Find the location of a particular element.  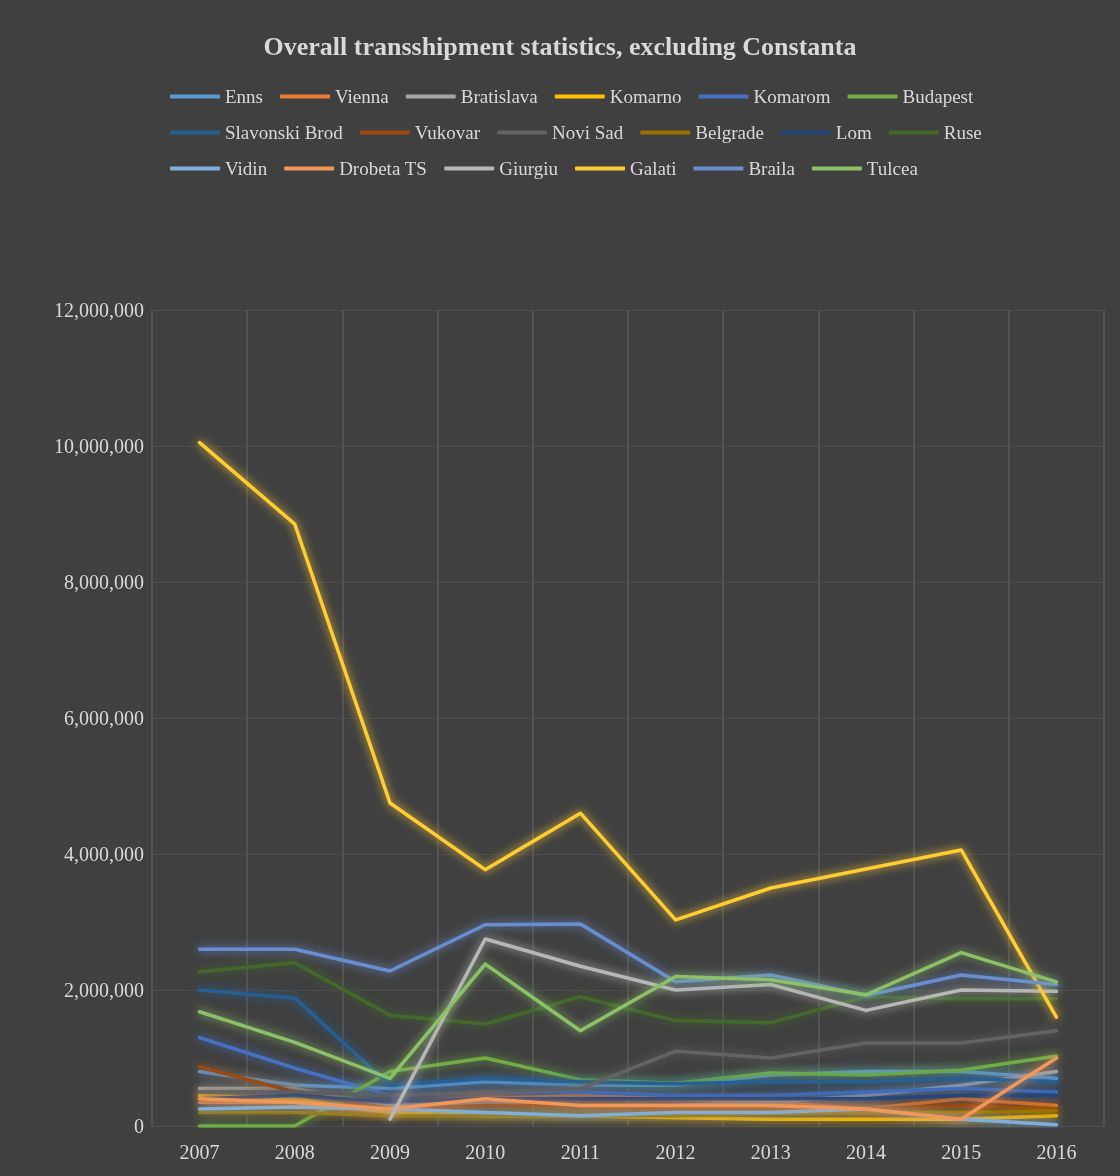

legend-label: Bratislava is located at coordinates (499, 96).